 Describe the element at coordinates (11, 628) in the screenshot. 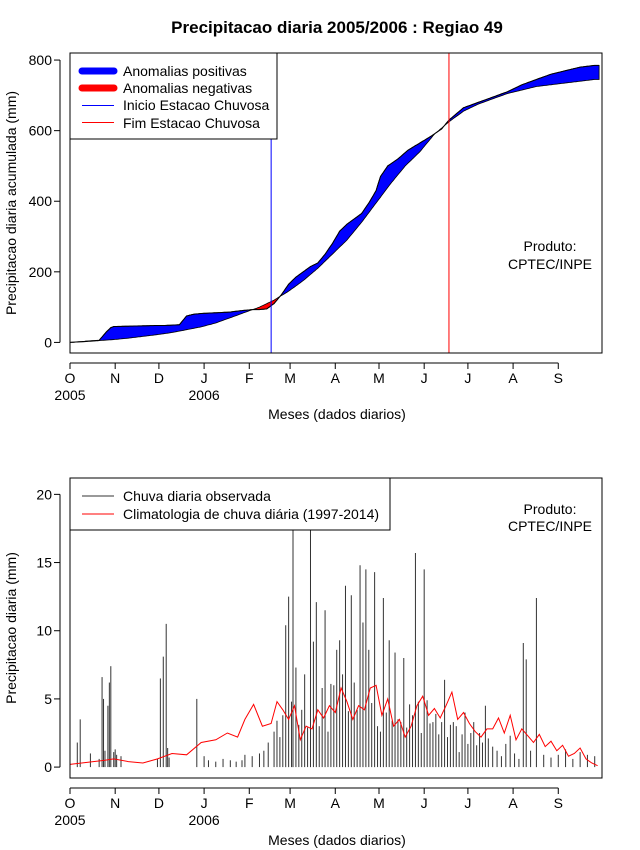

I see `y-axis-label: Precipitacao diaria (mm)` at that location.